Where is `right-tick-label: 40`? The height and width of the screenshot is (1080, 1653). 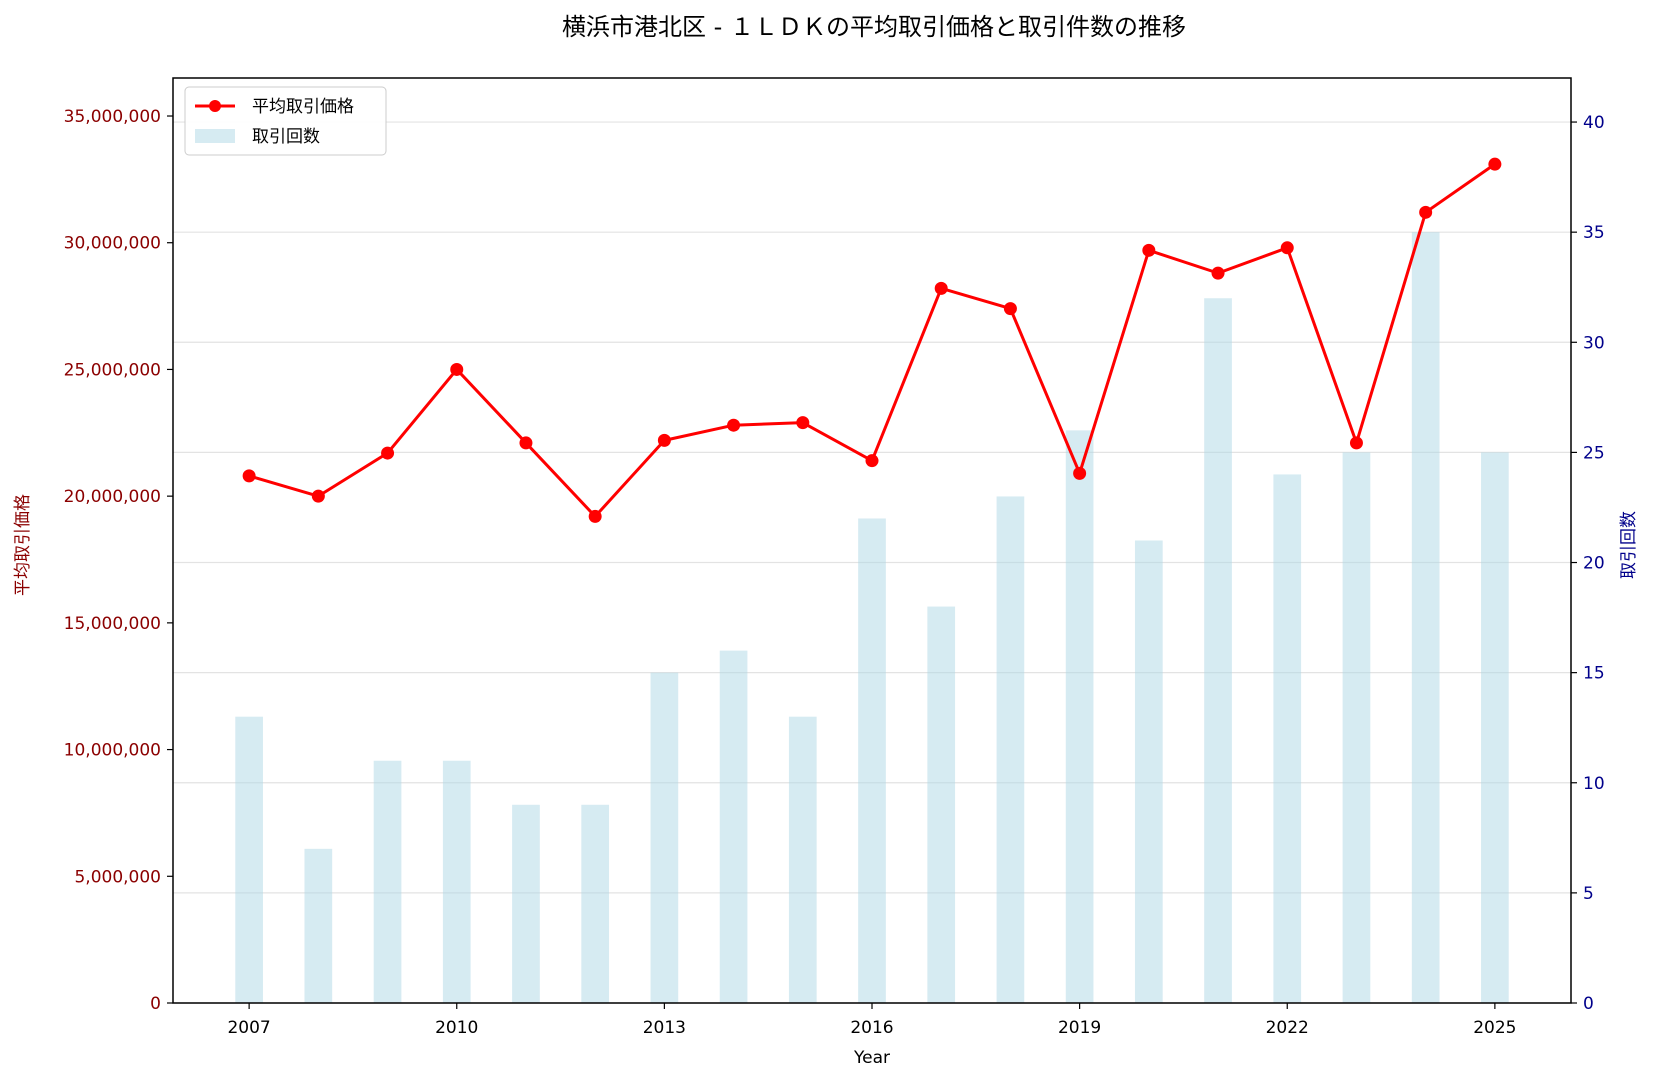
right-tick-label: 40 is located at coordinates (1594, 123).